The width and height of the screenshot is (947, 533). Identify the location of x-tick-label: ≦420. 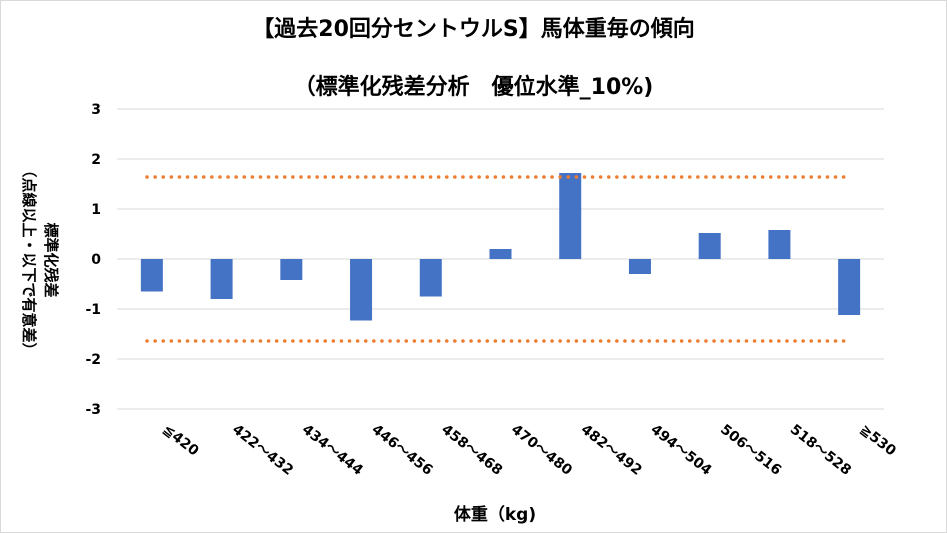
(180, 441).